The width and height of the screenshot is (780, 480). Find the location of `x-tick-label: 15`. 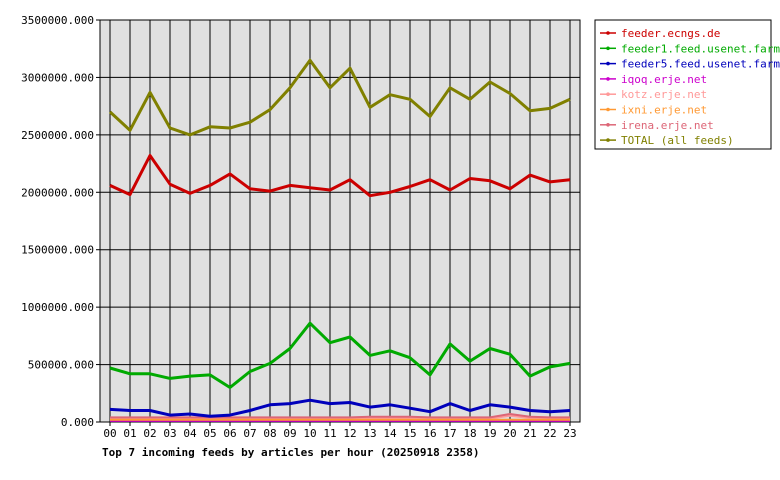

x-tick-label: 15 is located at coordinates (409, 433).